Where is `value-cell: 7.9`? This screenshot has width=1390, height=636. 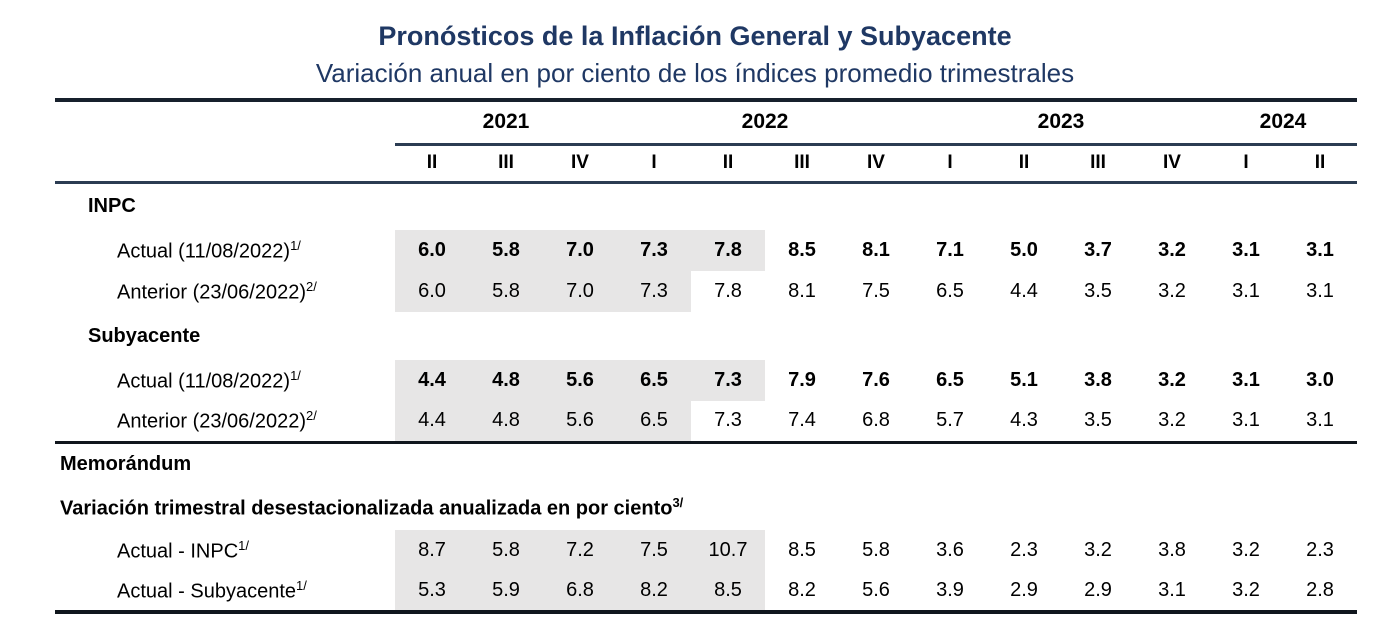 value-cell: 7.9 is located at coordinates (802, 380).